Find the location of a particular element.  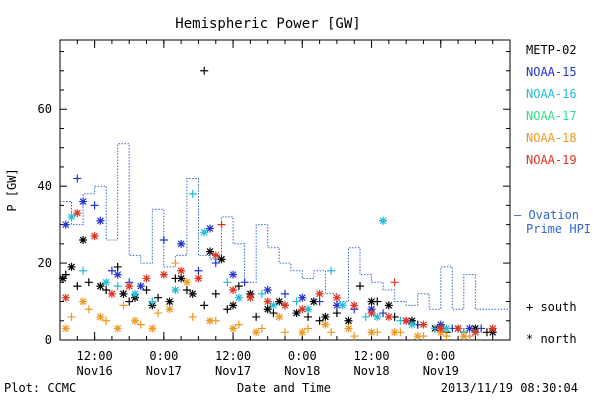

legend-ovation-line2: Prime HPI is located at coordinates (558, 229).